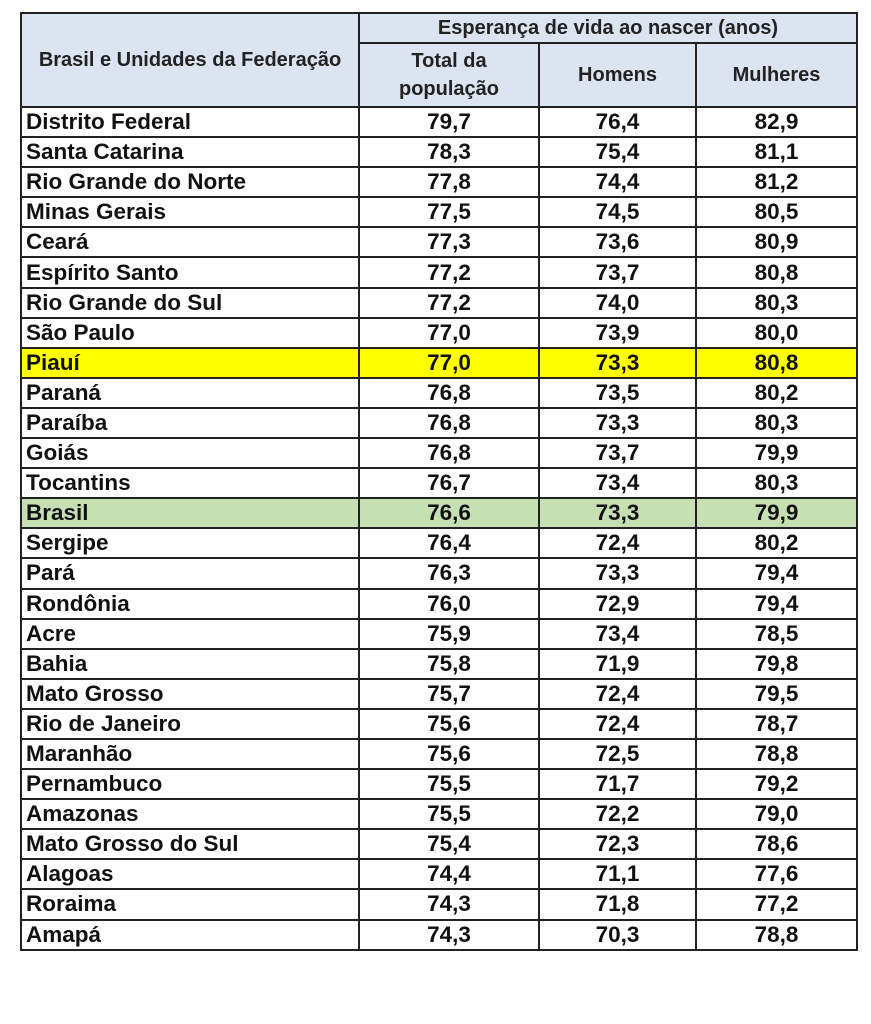 The image size is (871, 1024). What do you see at coordinates (190, 904) in the screenshot?
I see `cell-name: Roraima` at bounding box center [190, 904].